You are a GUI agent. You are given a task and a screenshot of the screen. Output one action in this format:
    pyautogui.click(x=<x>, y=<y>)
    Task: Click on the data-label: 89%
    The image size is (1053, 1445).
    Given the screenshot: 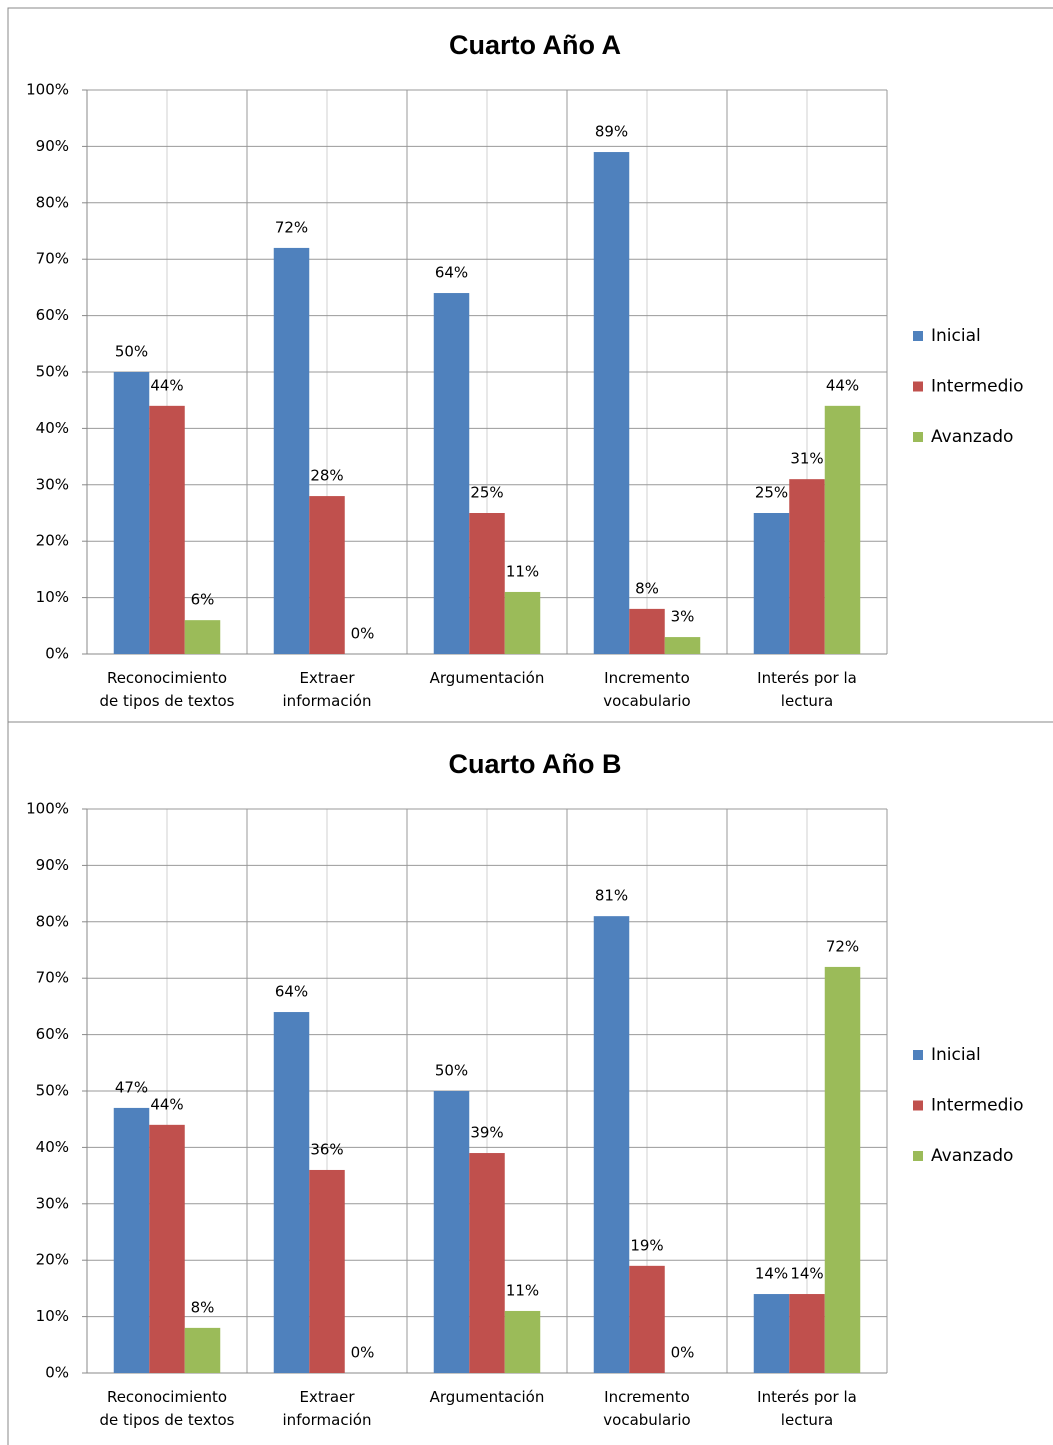 What is the action you would take?
    pyautogui.click(x=611, y=132)
    